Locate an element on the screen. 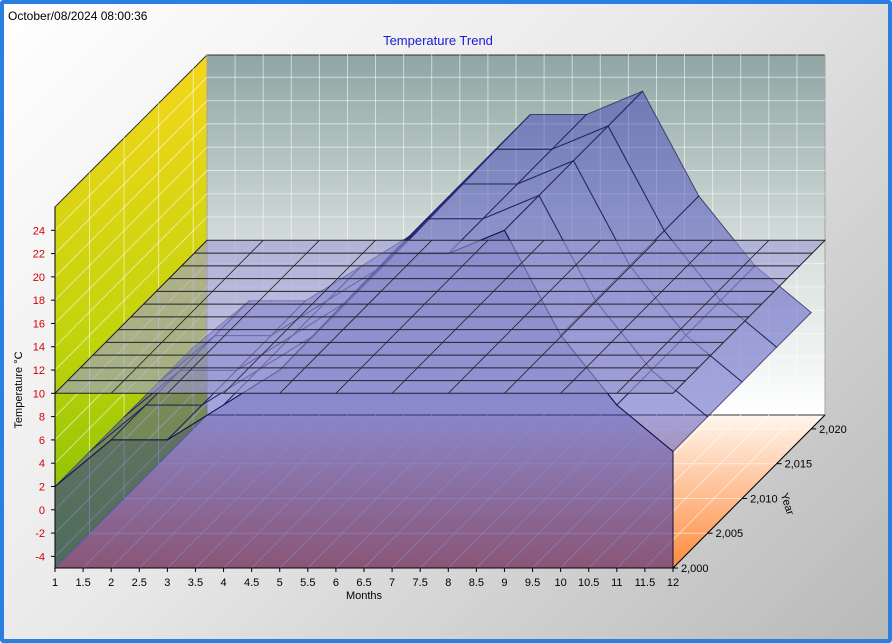  x-gridline is located at coordinates (721, 311).